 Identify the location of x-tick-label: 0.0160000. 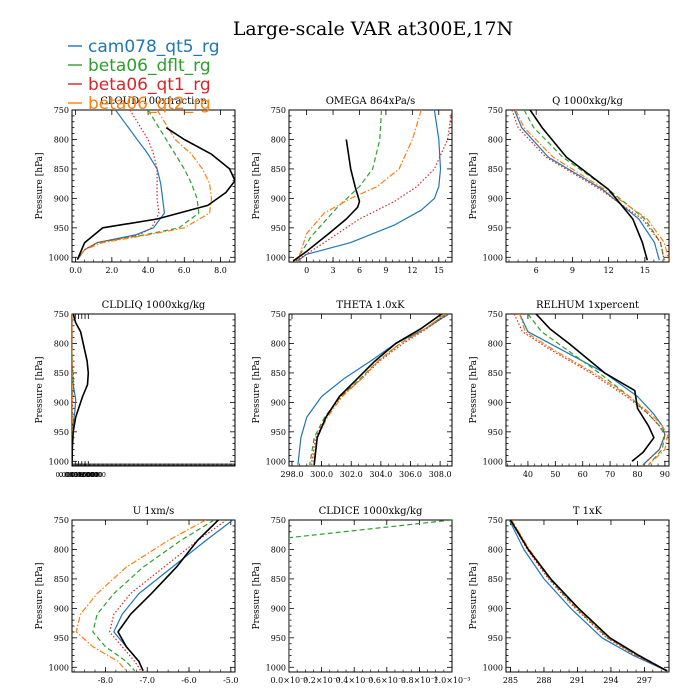
(84, 475).